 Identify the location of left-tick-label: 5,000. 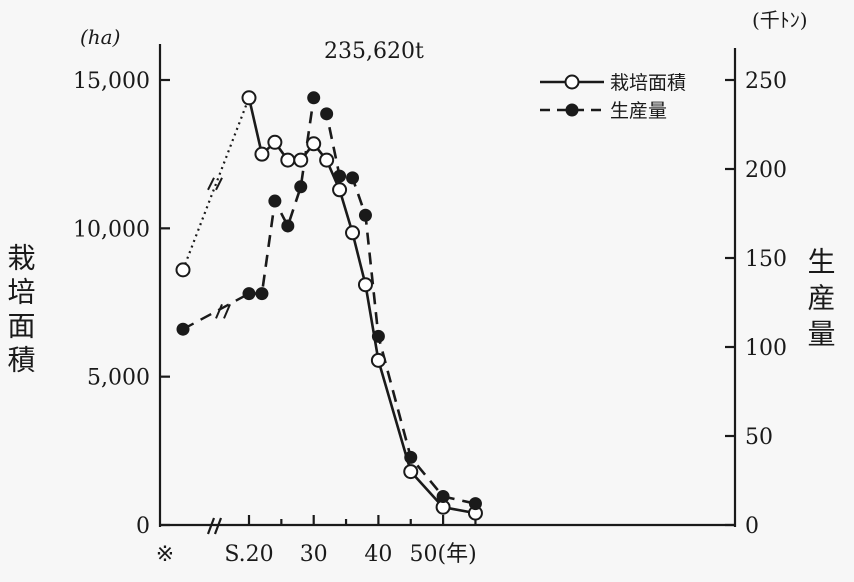
(118, 378).